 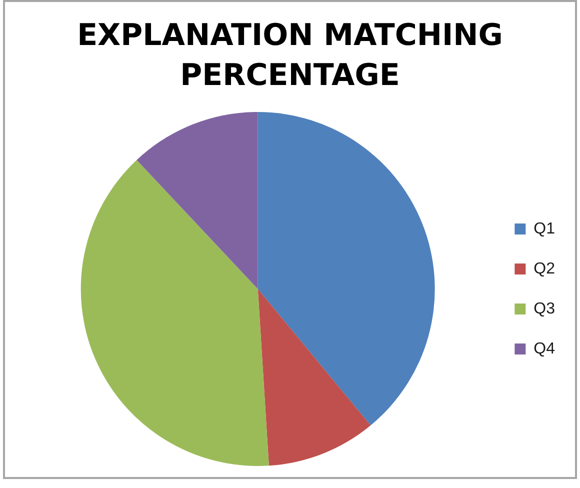 What do you see at coordinates (545, 229) in the screenshot?
I see `legend-label: Q1` at bounding box center [545, 229].